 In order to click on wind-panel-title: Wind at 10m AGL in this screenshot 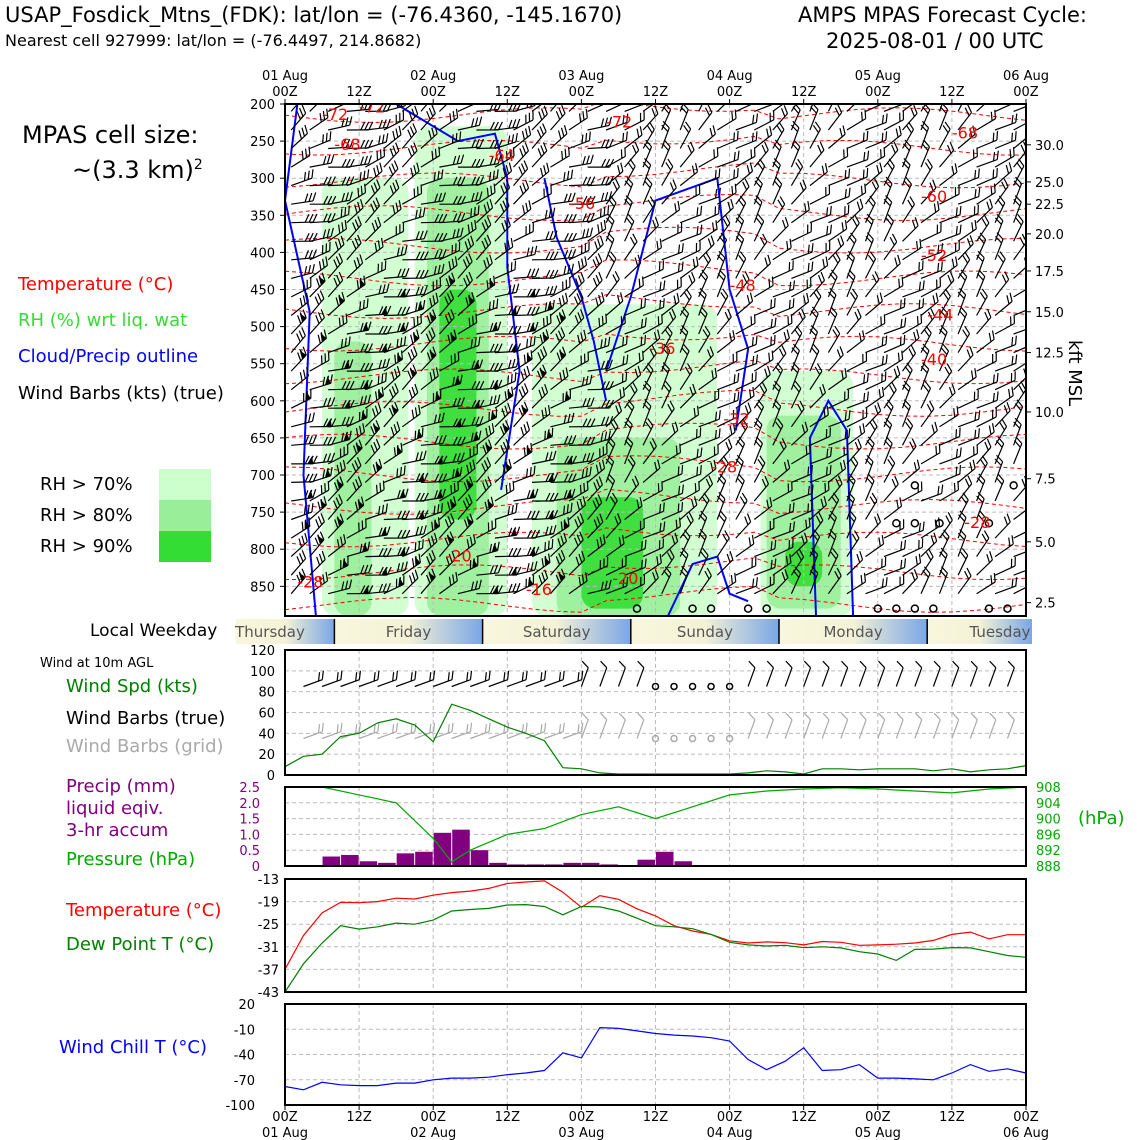, I will do `click(97, 663)`.